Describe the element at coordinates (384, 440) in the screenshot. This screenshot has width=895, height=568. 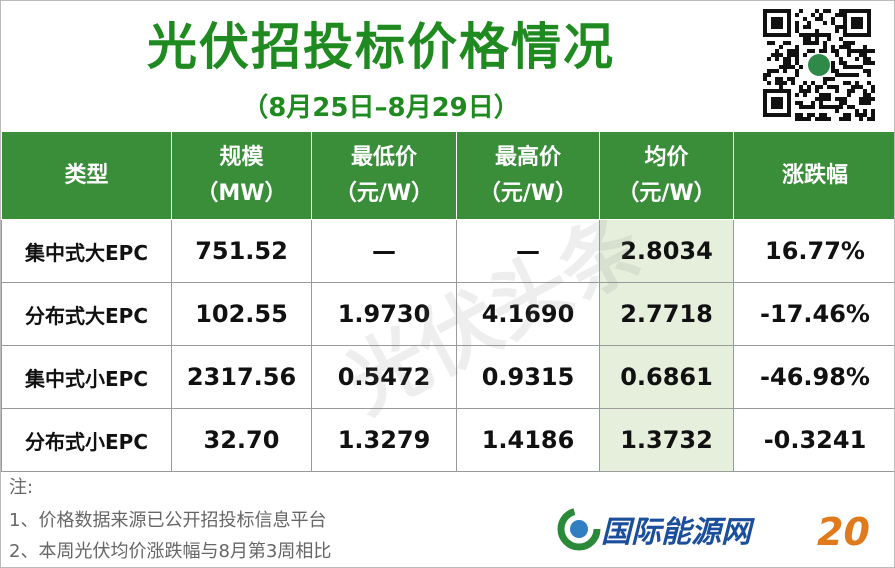
I see `table-cell: 1.3279` at that location.